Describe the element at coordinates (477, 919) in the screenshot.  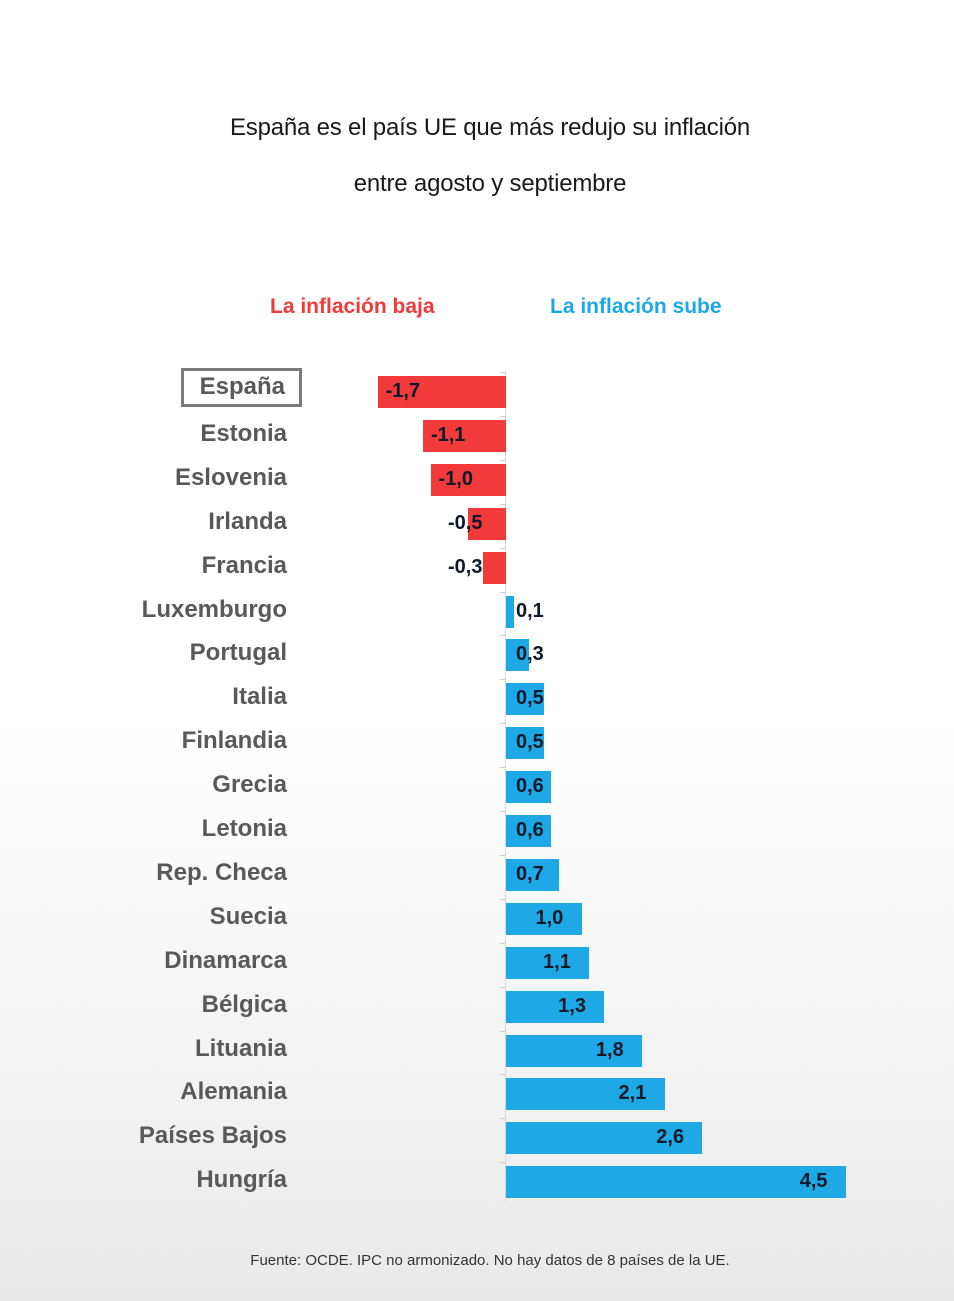
I see `bar-row: Suecia 1,0` at that location.